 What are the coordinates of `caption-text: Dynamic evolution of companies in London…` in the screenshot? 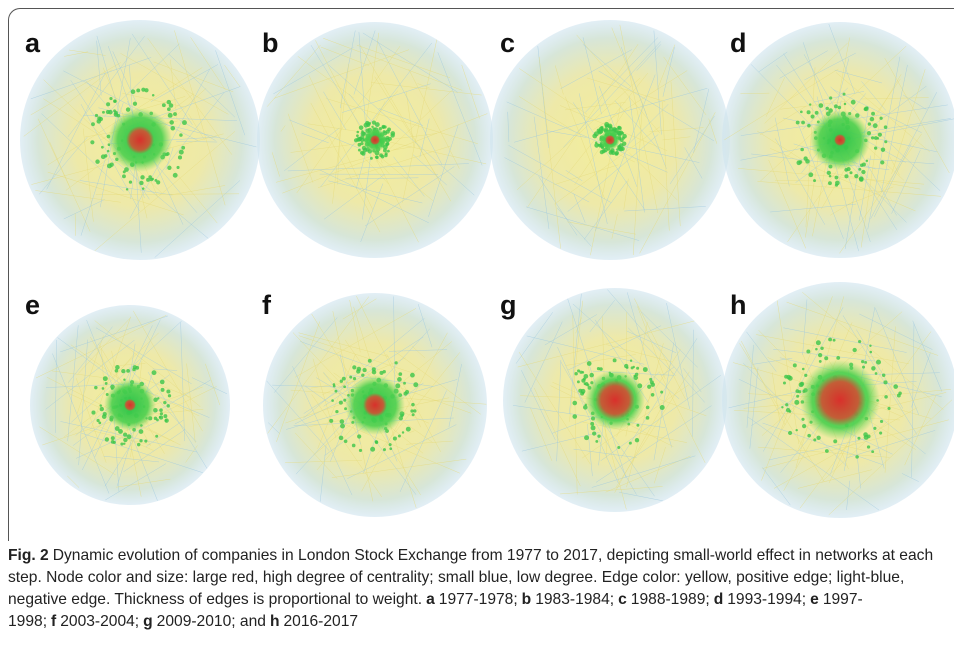 It's located at (471, 577).